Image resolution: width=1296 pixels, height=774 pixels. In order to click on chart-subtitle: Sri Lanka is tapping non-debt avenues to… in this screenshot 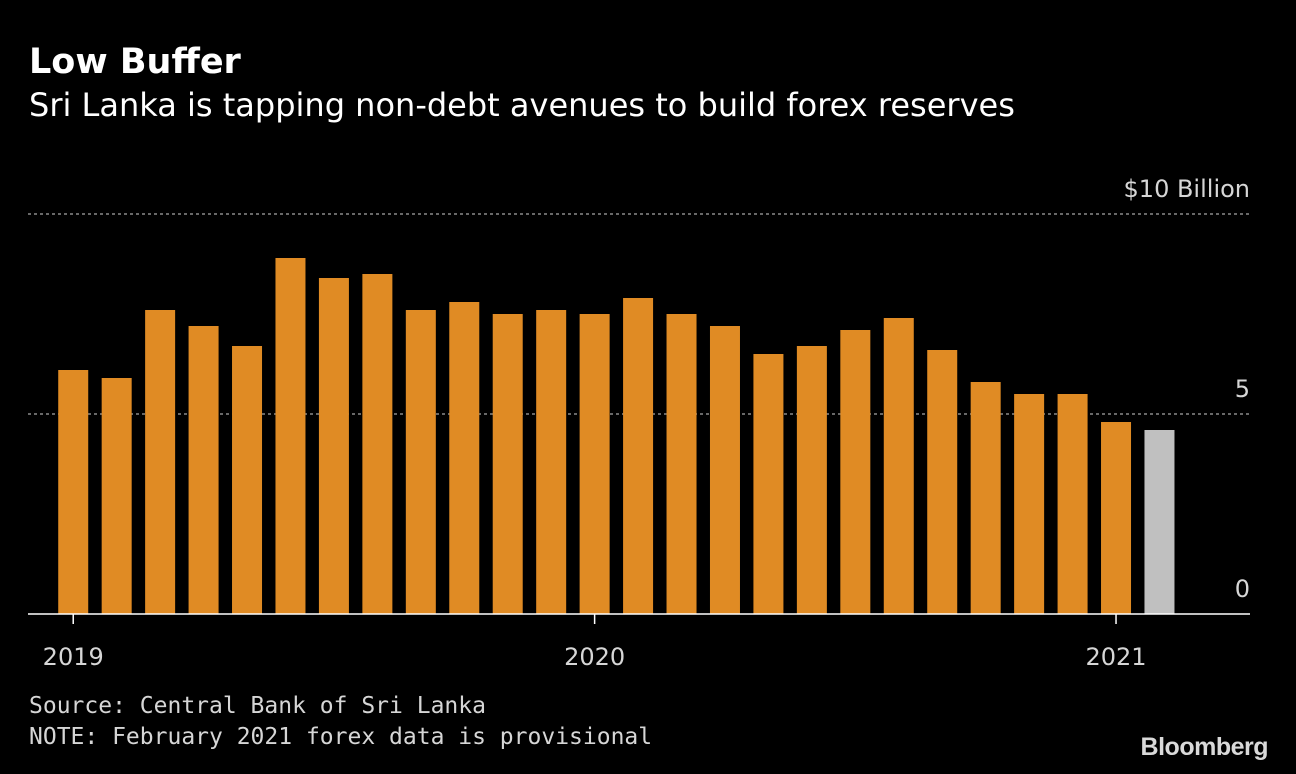, I will do `click(522, 105)`.